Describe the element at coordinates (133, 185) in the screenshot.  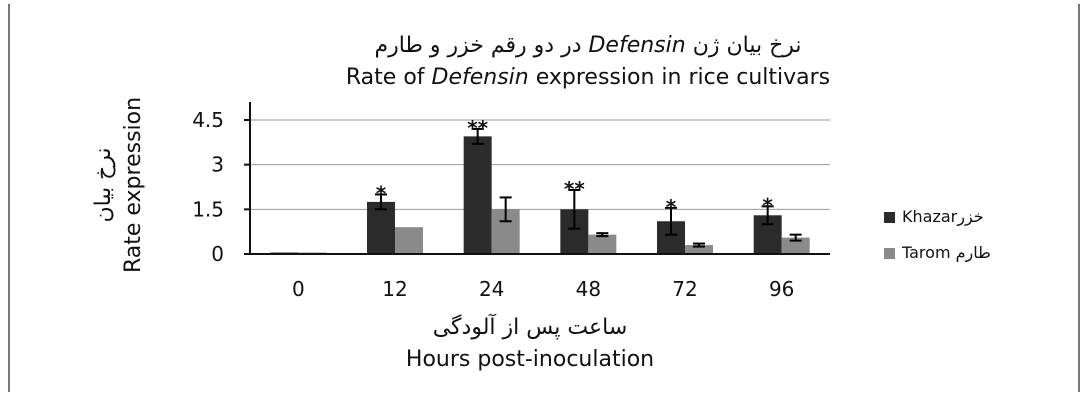
I see `y-axis-label: Rate expression` at that location.